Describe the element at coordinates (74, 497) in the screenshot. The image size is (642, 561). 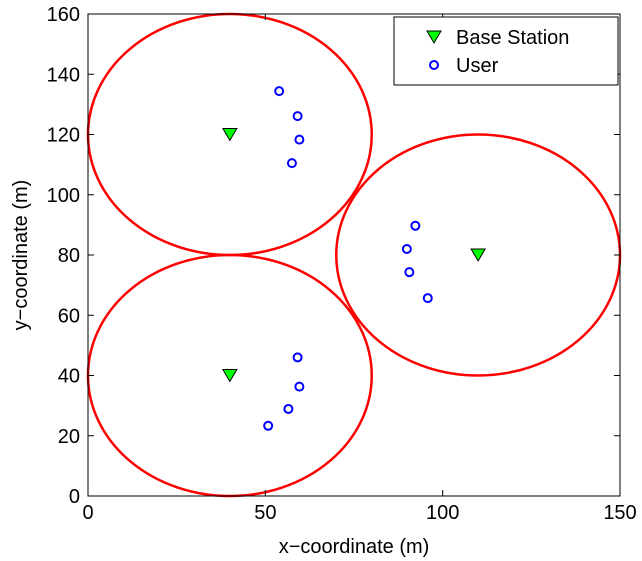
I see `y-tick-label: 0` at that location.